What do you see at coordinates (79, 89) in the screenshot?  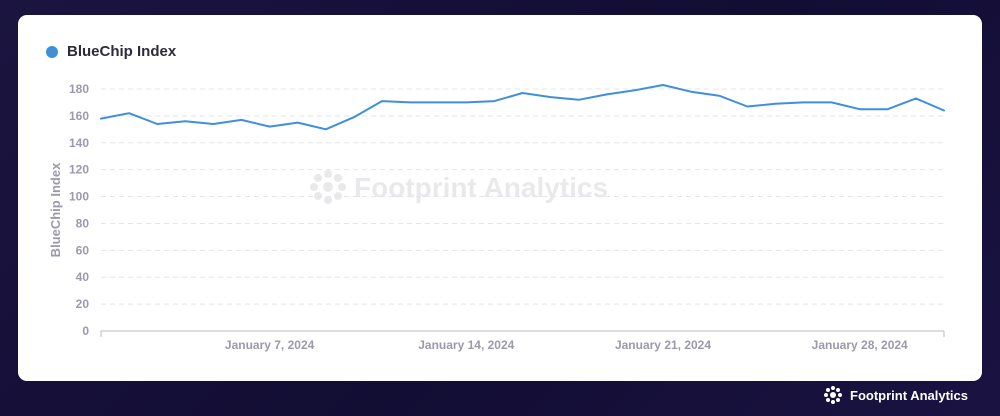 I see `y-tick-label: 180` at bounding box center [79, 89].